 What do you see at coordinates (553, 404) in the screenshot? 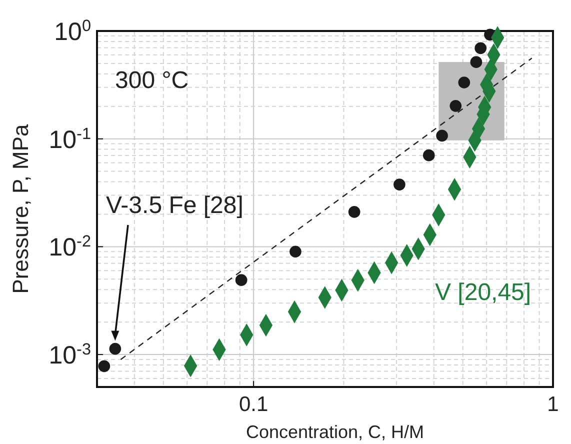
I see `x-tick-label: 1` at bounding box center [553, 404].